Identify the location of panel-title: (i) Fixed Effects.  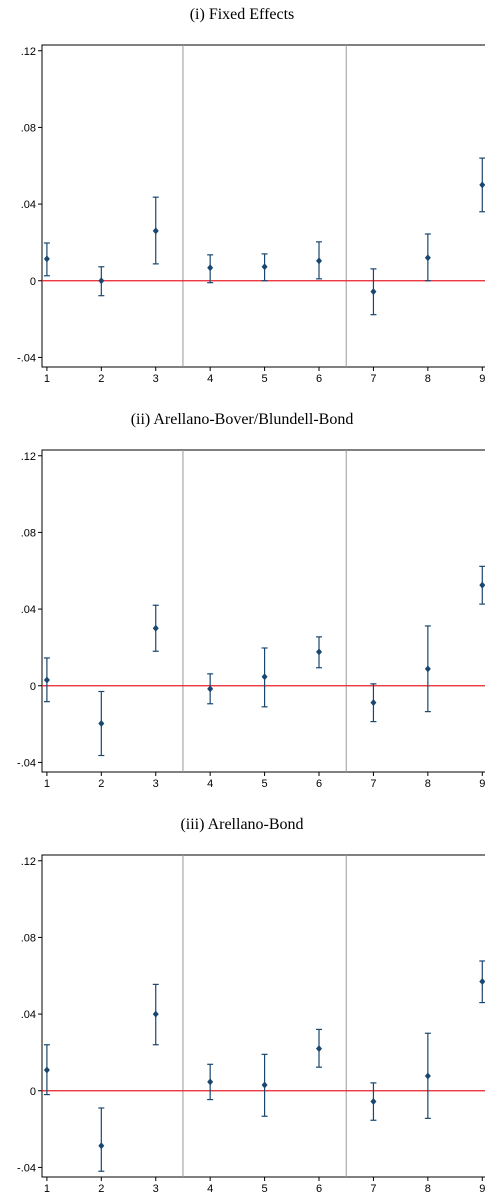
(242, 14).